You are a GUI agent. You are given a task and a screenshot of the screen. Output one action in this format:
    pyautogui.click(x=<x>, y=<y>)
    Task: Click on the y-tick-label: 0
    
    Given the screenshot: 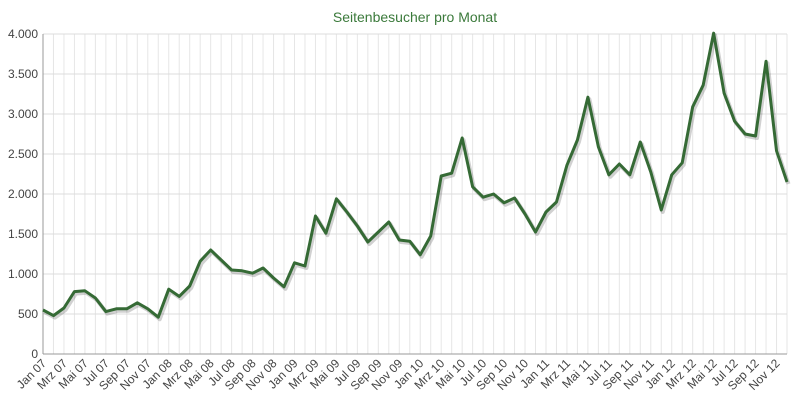 What is the action you would take?
    pyautogui.click(x=34, y=354)
    